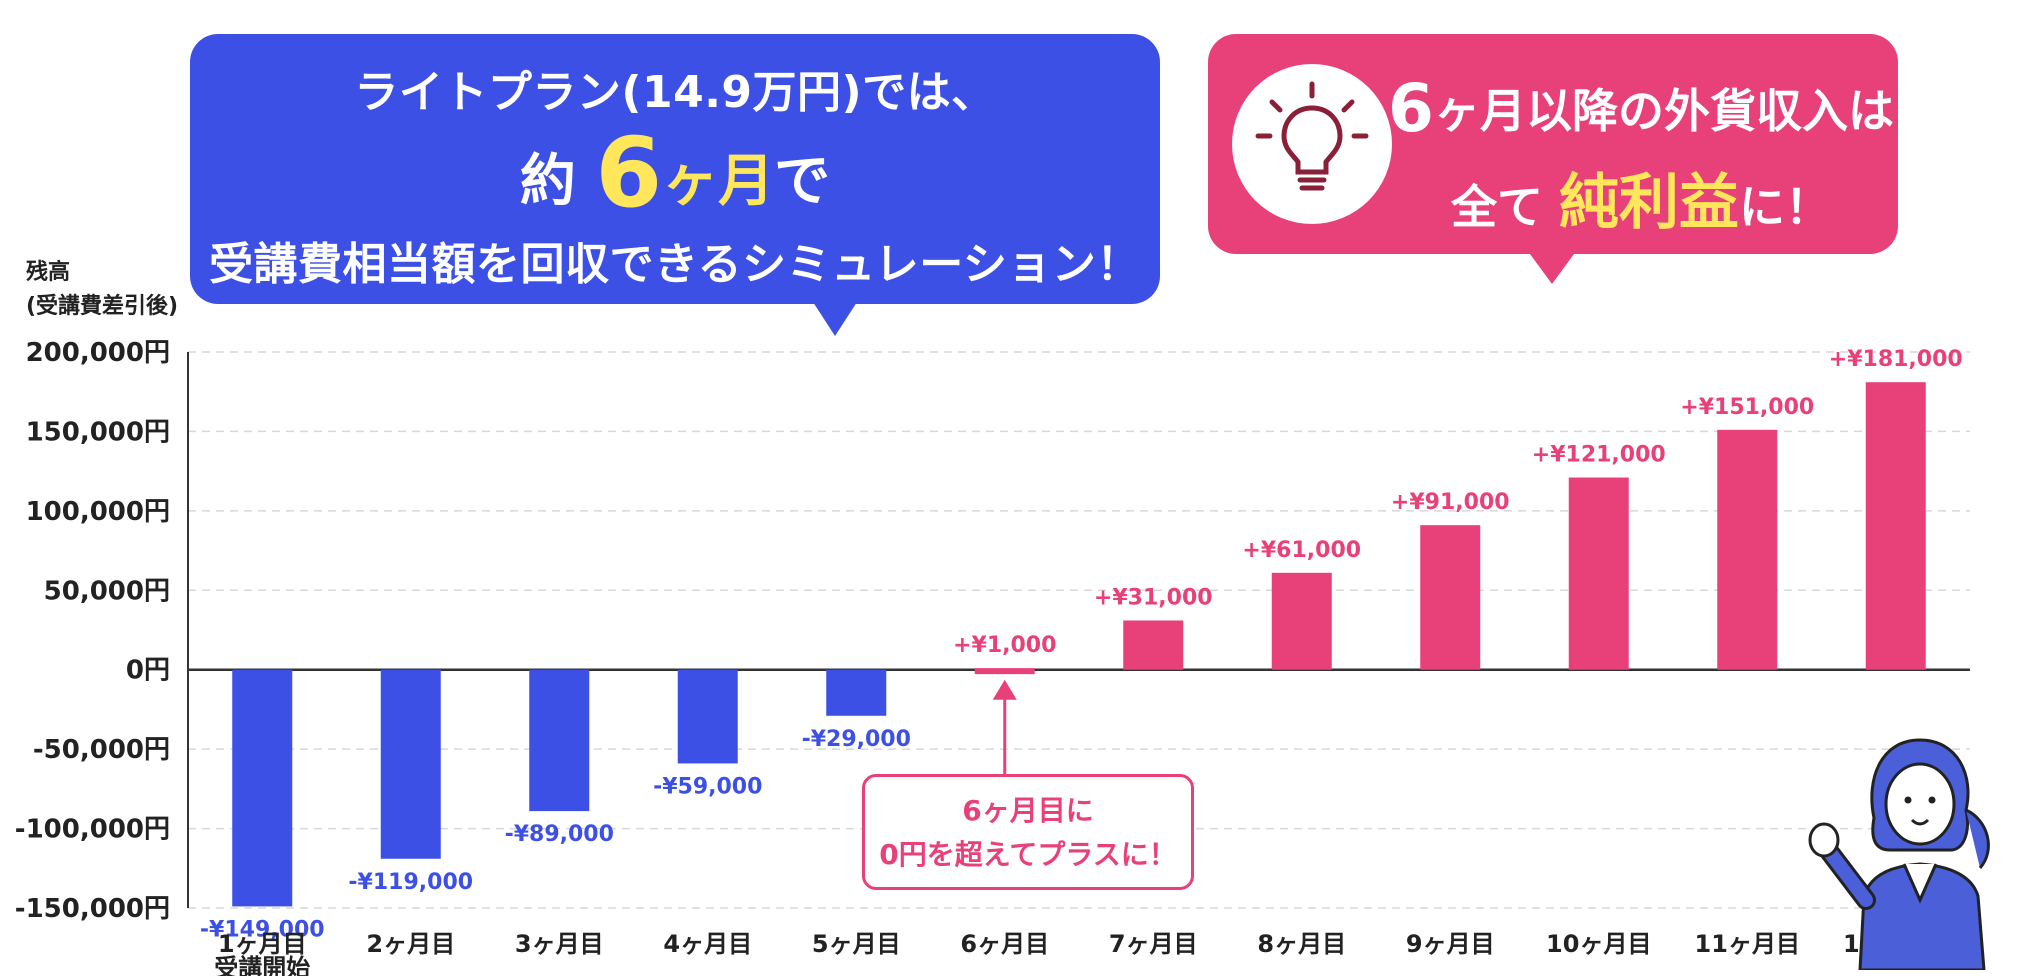 This screenshot has height=976, width=2032. Describe the element at coordinates (1649, 203) in the screenshot. I see `profit-highlight: 純利益` at that location.